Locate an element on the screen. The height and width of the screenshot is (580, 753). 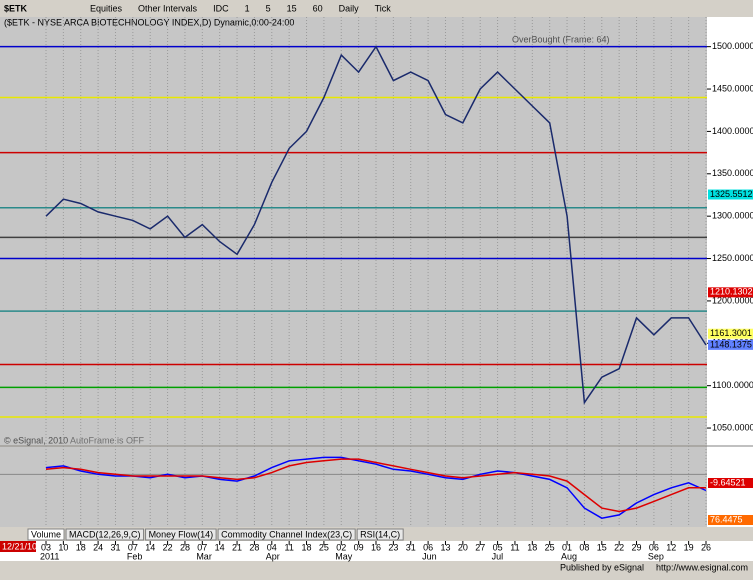
toolbar-item: 1 is located at coordinates (247, 8).